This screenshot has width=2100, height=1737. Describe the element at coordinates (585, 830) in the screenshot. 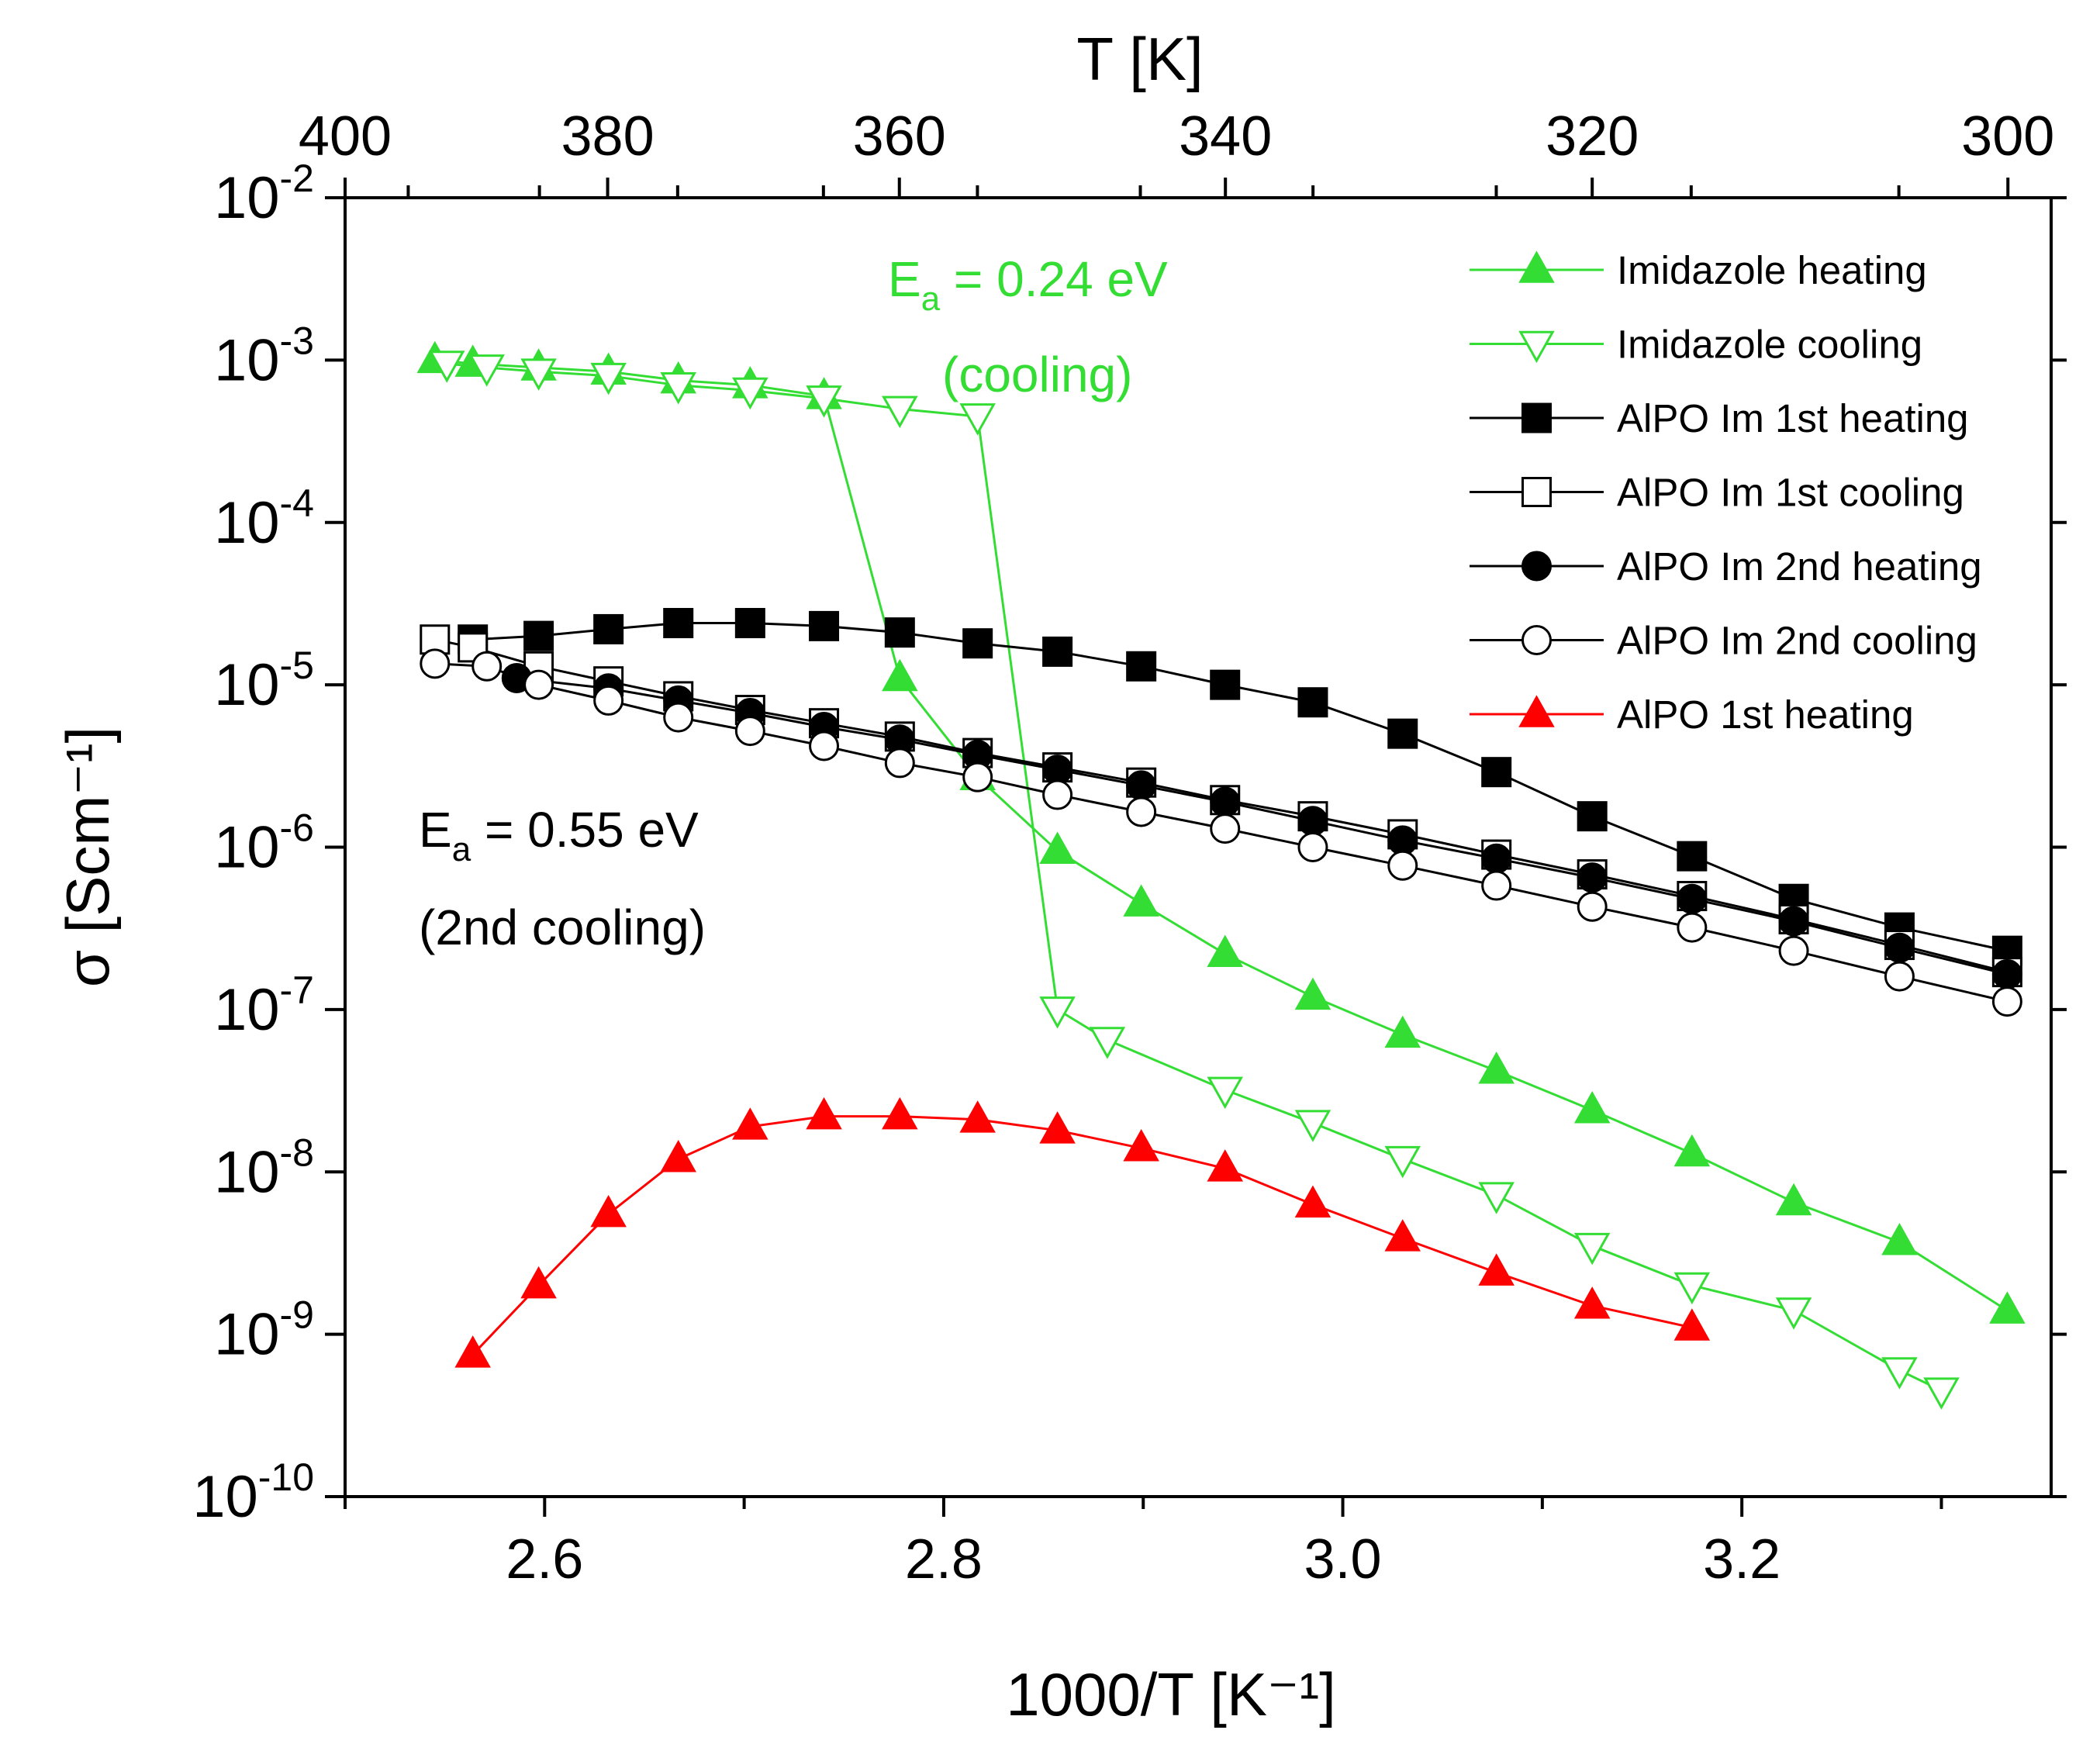

I see `annotation-ea-2nd-rest: = 0.55 eV` at that location.